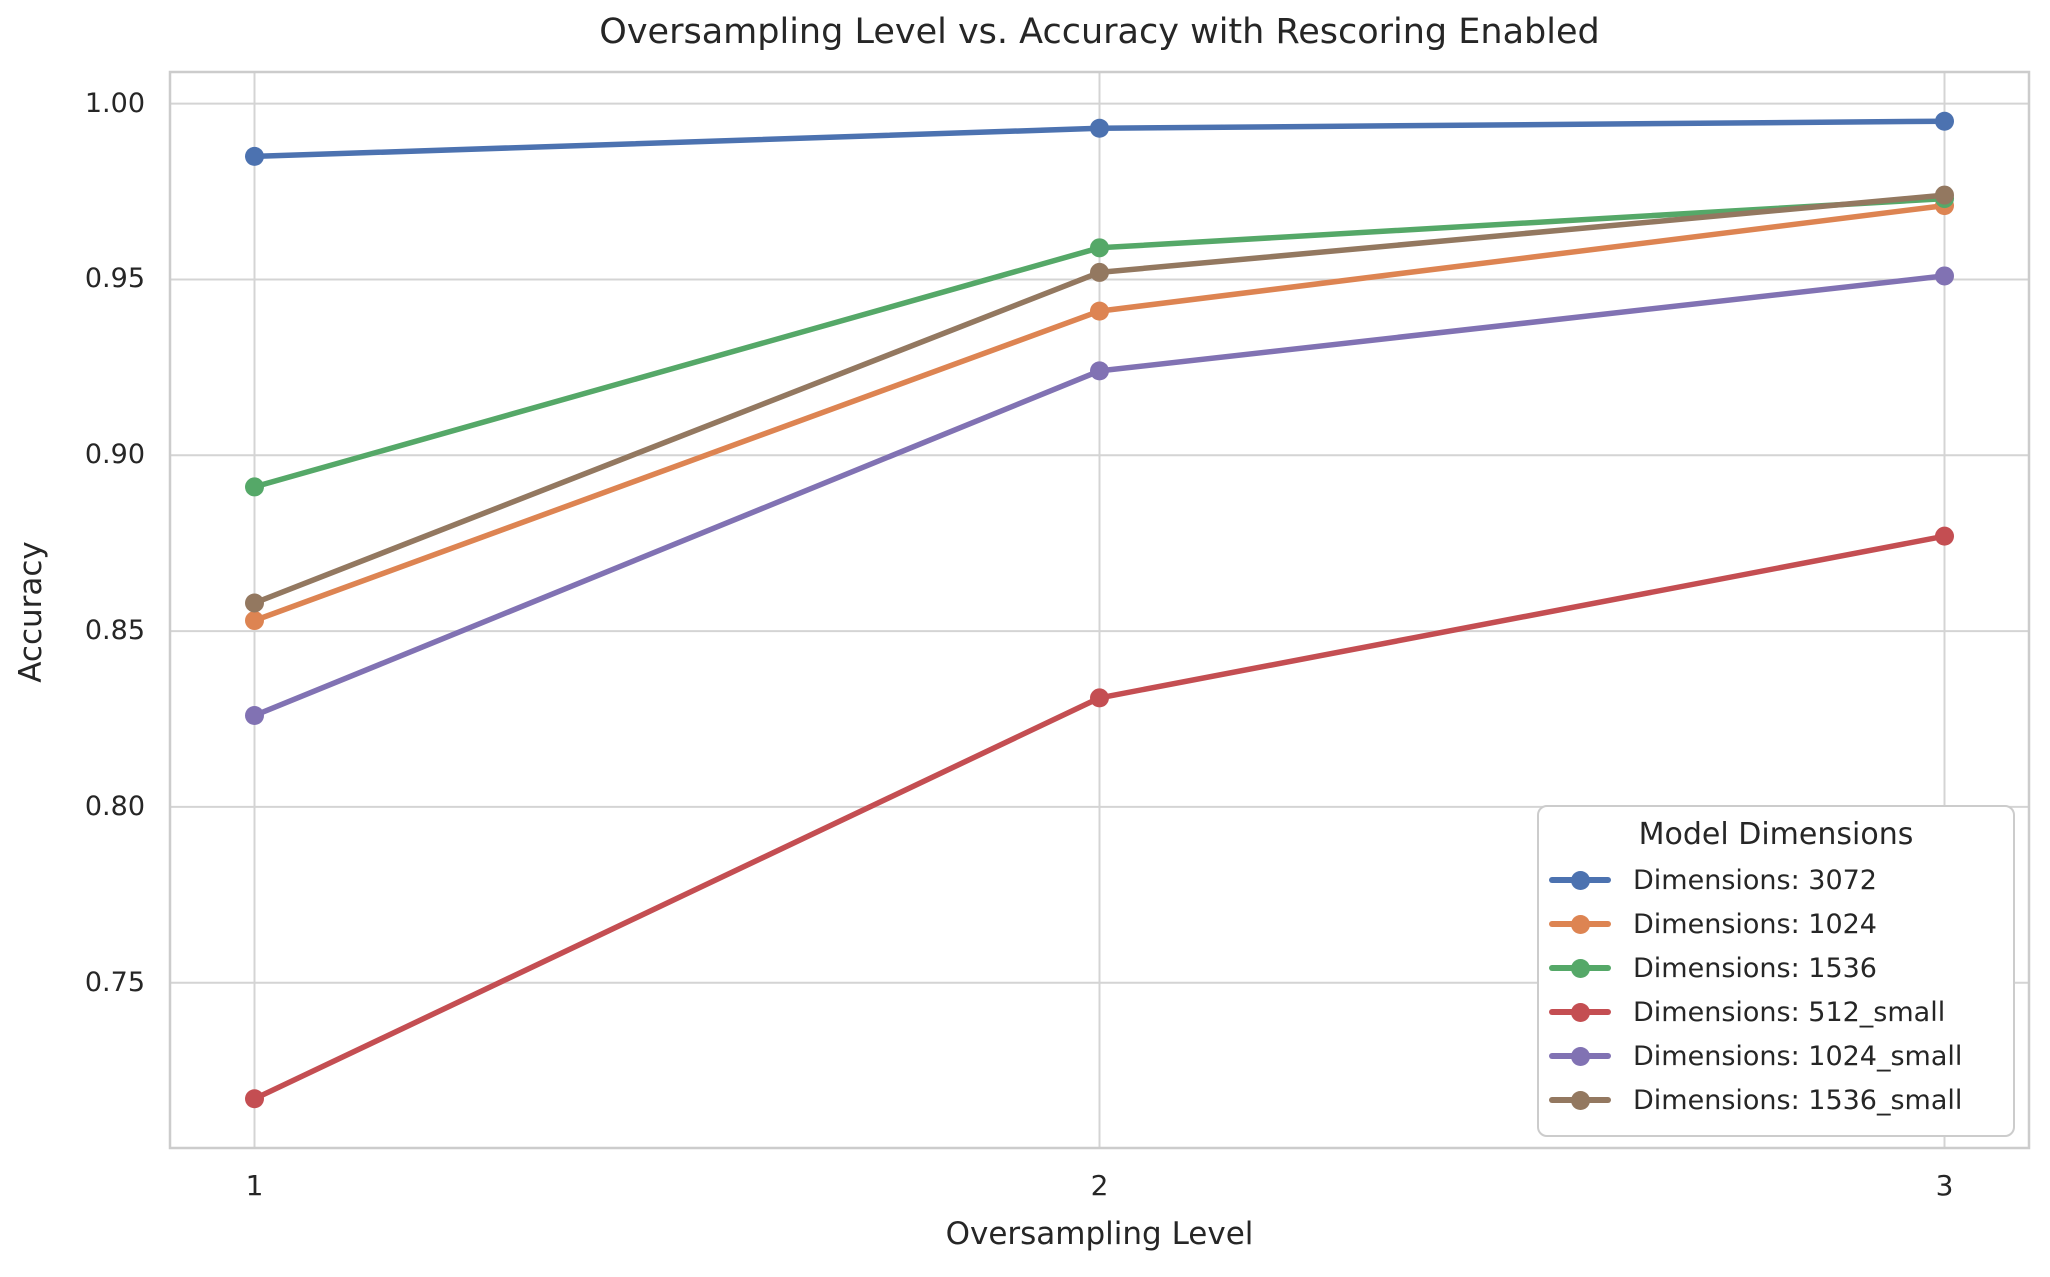 The image size is (2050, 1277). Describe the element at coordinates (1755, 924) in the screenshot. I see `legend-entry-label: Dimensions: 1024` at that location.